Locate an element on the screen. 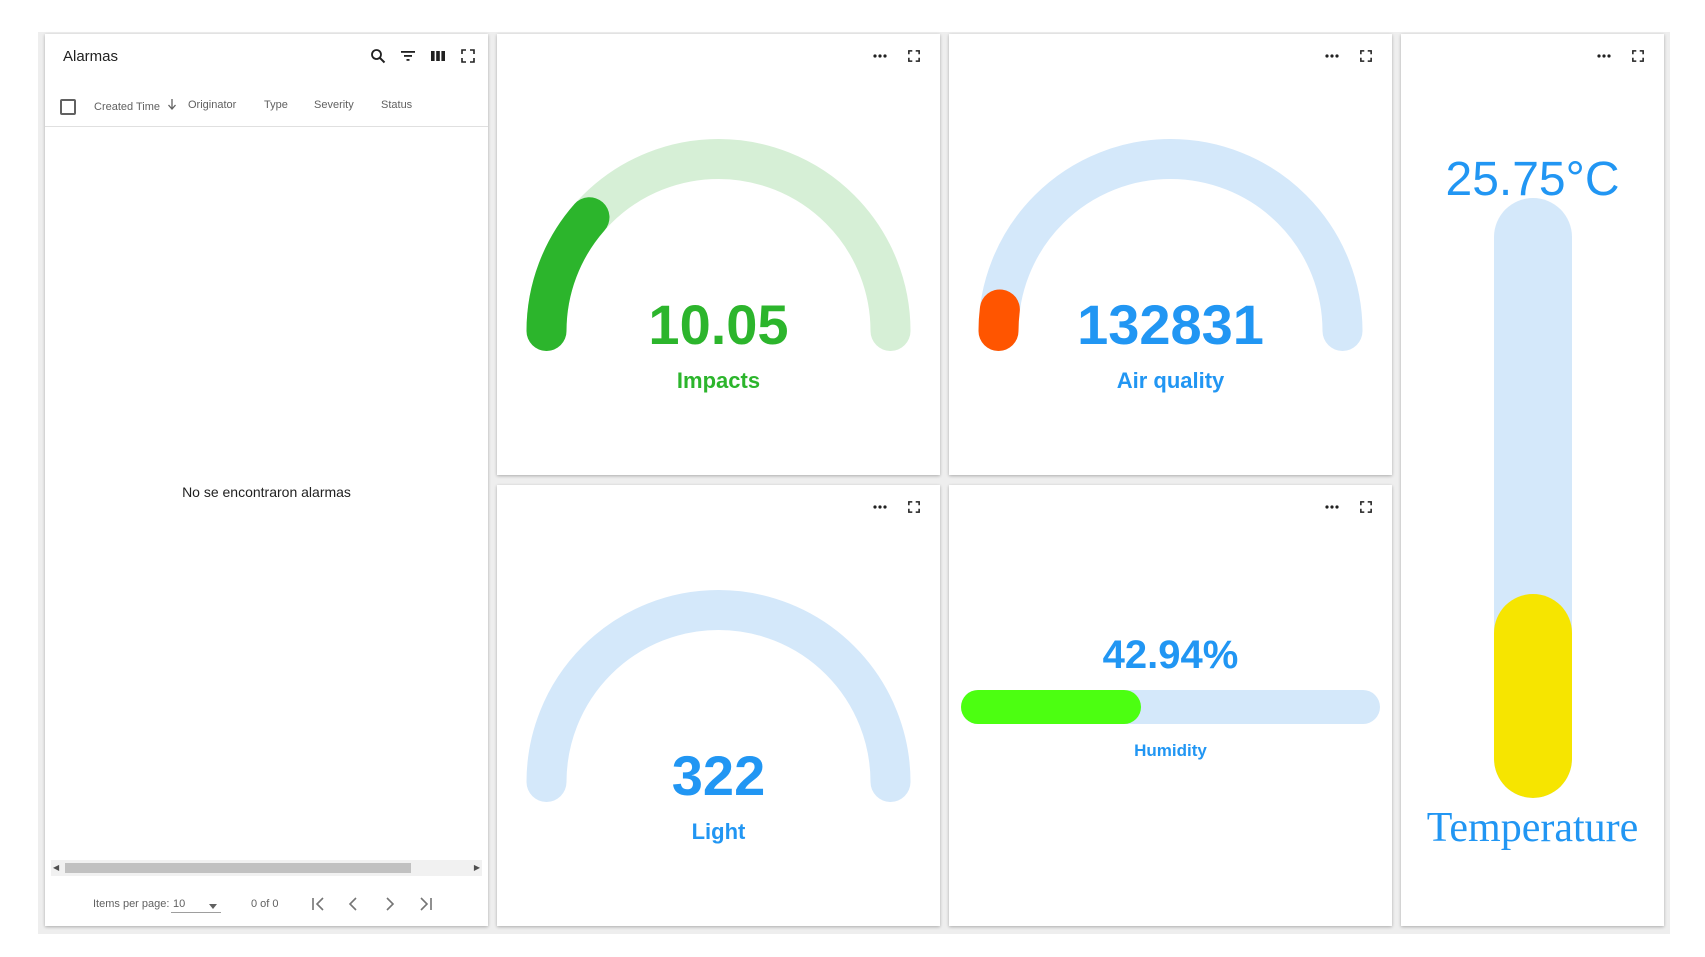  humidity-bar-fill is located at coordinates (1051, 707).